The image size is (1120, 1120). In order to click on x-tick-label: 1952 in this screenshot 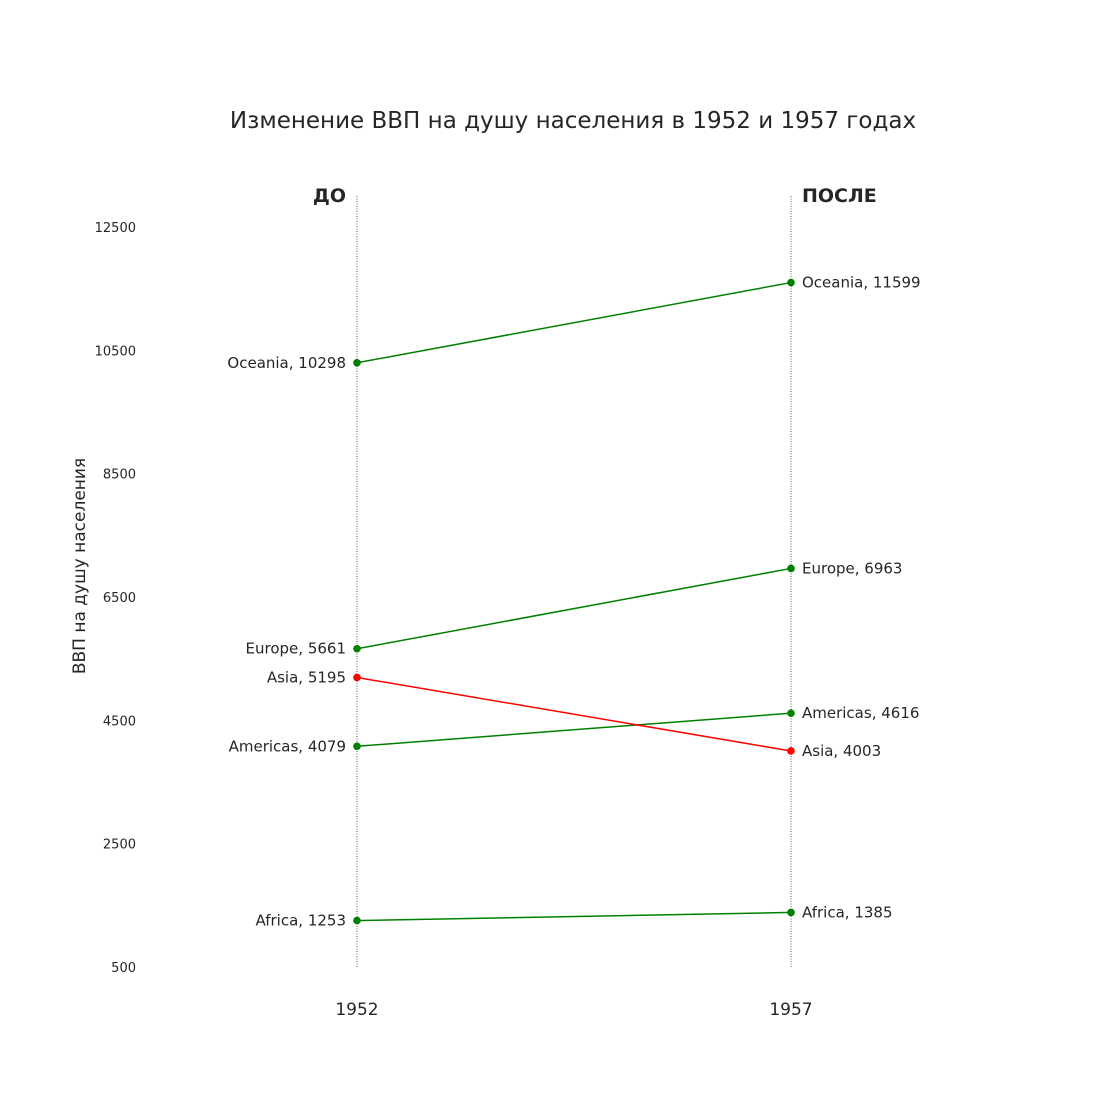, I will do `click(356, 1010)`.